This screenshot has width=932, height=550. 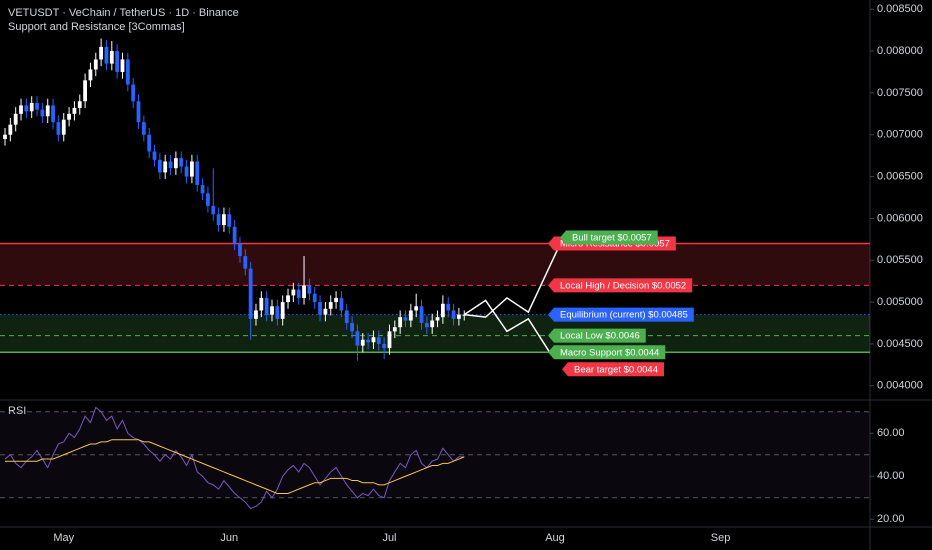 I want to click on x-tick-label: Jun, so click(x=229, y=538).